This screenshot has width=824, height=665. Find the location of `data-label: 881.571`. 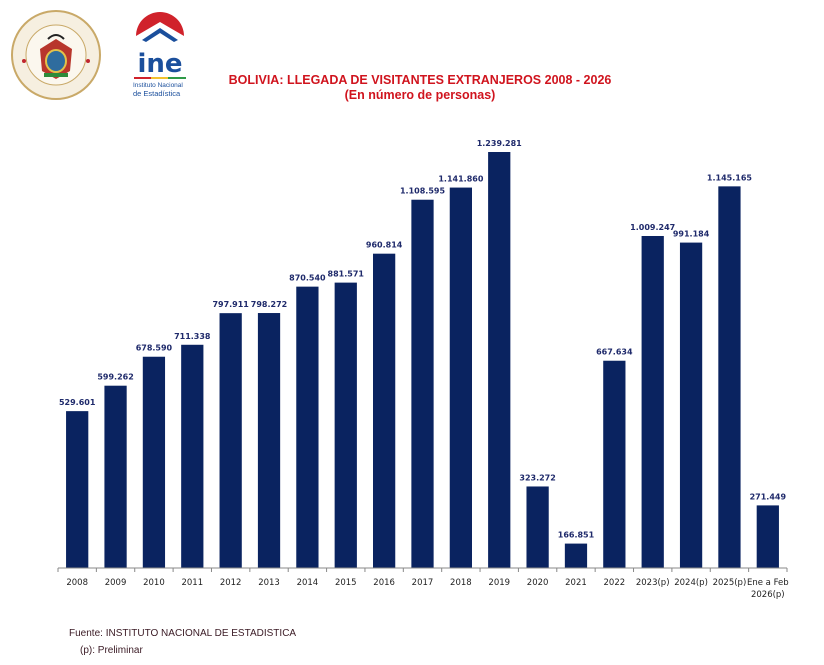

data-label: 881.571 is located at coordinates (346, 274).